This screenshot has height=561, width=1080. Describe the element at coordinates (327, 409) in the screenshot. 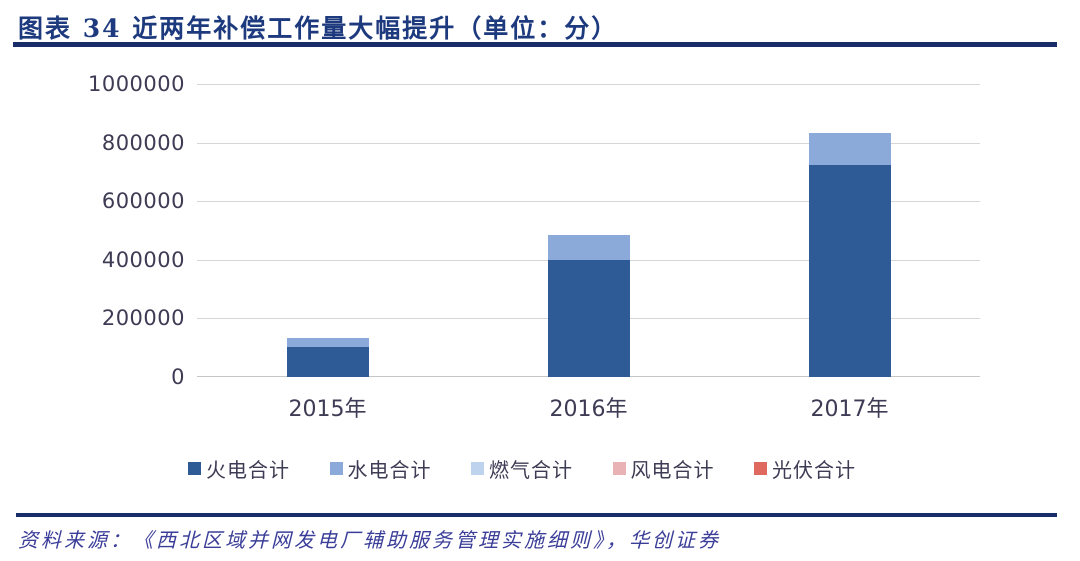

I see `x-axis-category-label: 2015年` at that location.